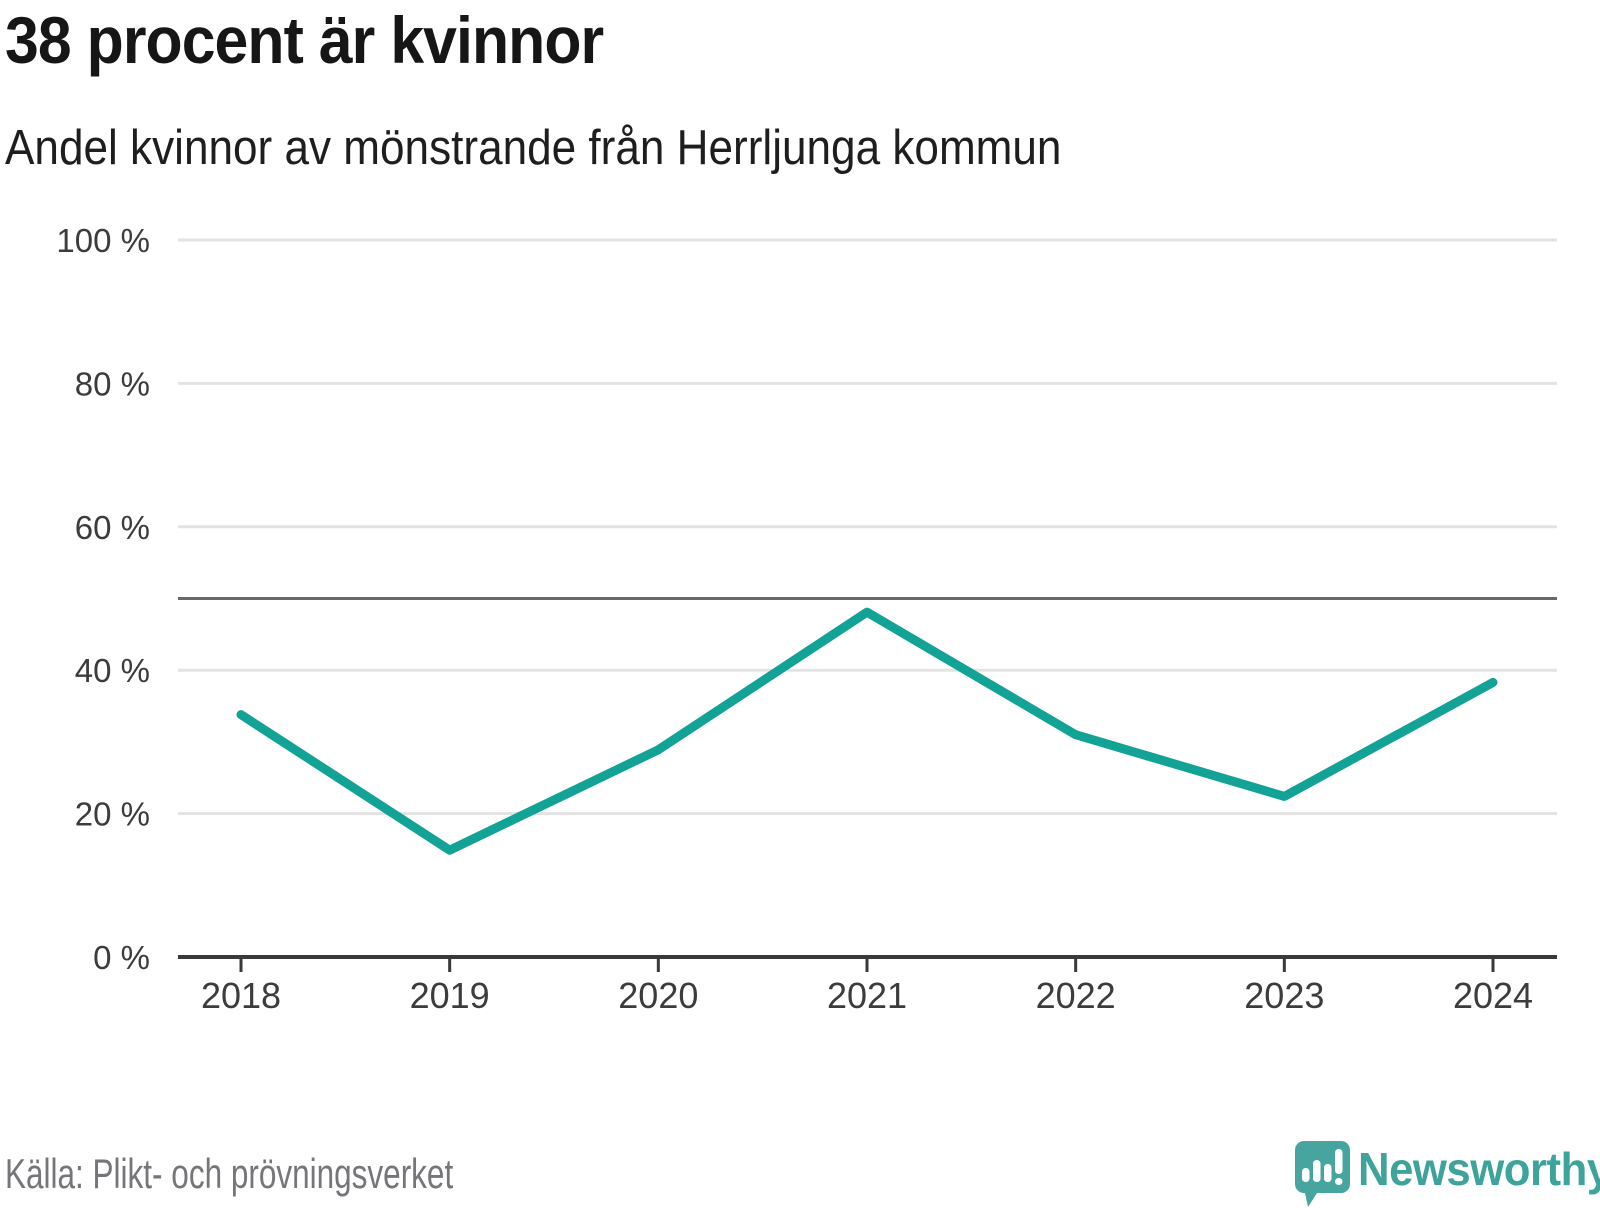 The height and width of the screenshot is (1208, 1600). What do you see at coordinates (1339, 1161) in the screenshot?
I see `logo-exclamation-bar` at bounding box center [1339, 1161].